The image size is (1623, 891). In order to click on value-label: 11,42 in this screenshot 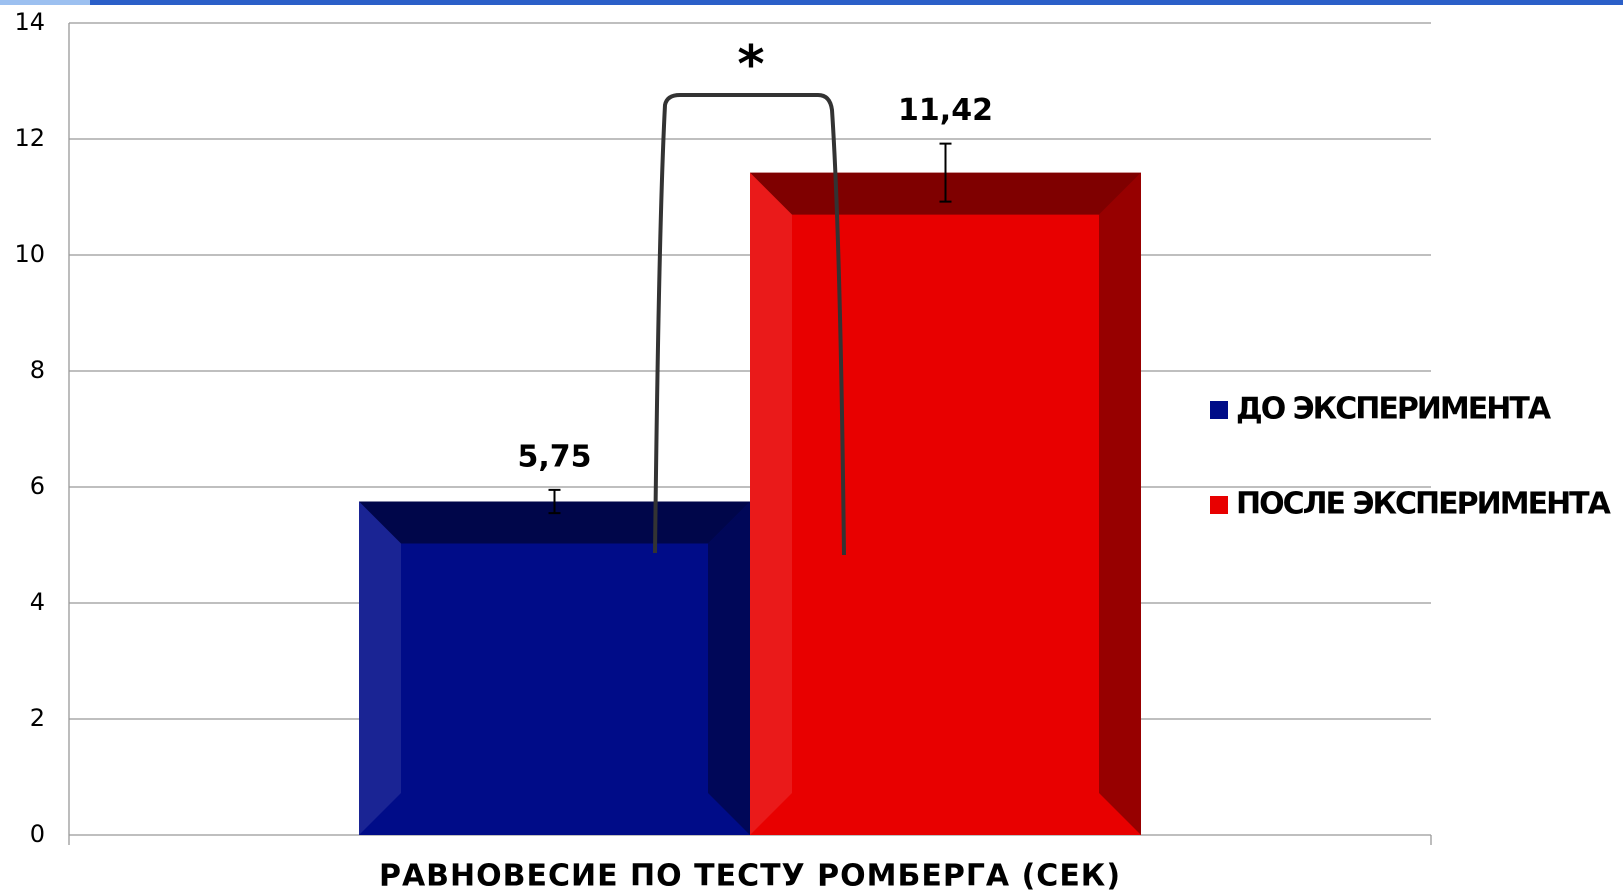, I will do `click(945, 110)`.